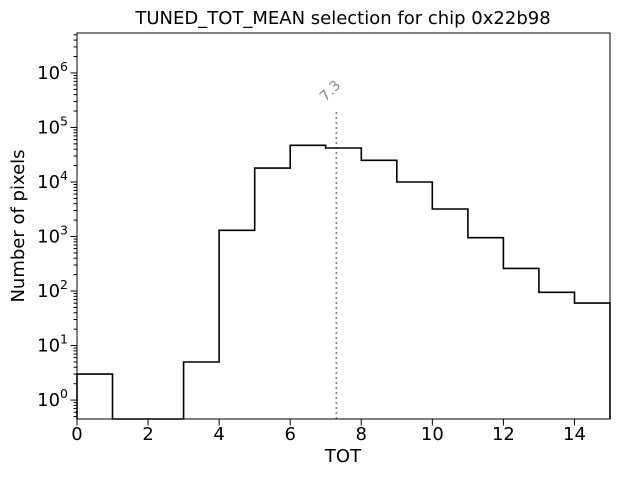 This screenshot has height=480, width=640. What do you see at coordinates (52, 125) in the screenshot?
I see `y-tick-label: 10⁵` at bounding box center [52, 125].